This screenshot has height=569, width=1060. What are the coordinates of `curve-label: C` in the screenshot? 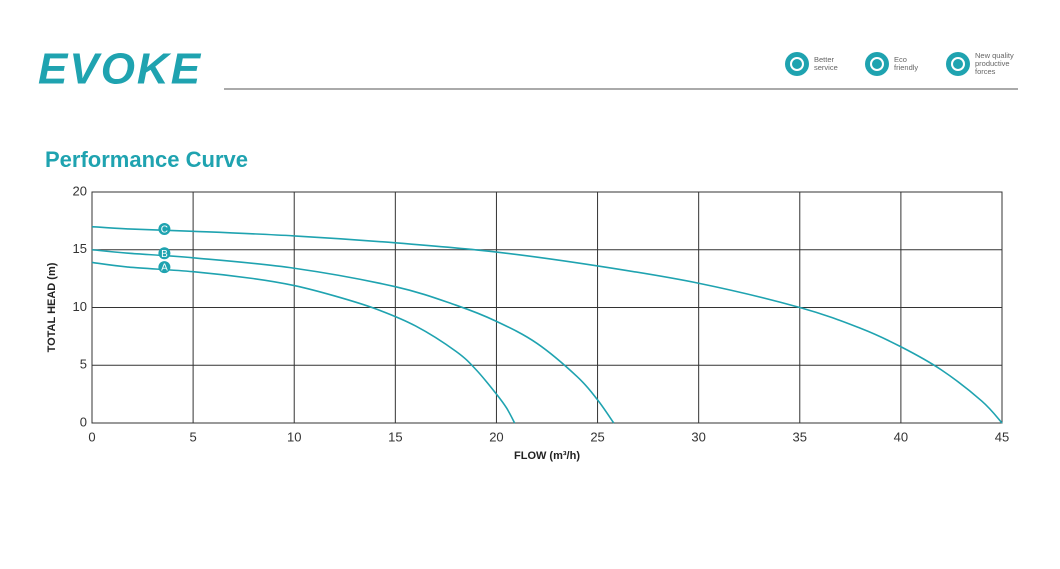 It's located at (164, 230).